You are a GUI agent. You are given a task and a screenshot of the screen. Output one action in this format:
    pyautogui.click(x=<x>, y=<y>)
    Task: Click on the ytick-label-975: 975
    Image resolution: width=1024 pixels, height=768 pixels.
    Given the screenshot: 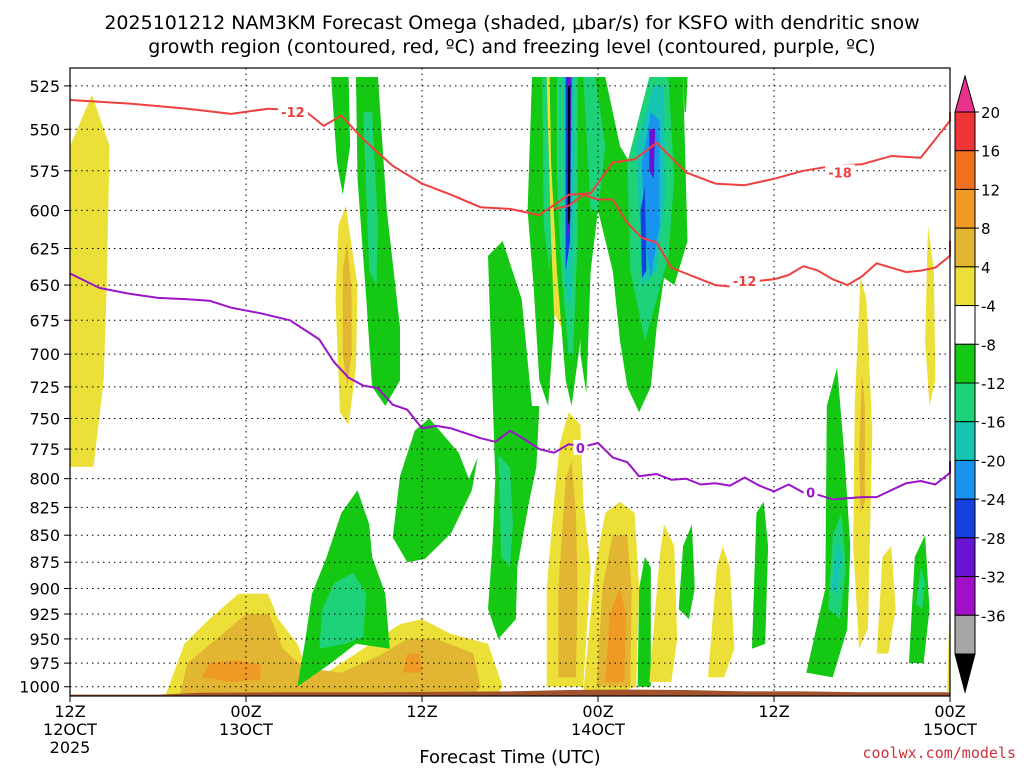 What is the action you would take?
    pyautogui.click(x=44, y=663)
    